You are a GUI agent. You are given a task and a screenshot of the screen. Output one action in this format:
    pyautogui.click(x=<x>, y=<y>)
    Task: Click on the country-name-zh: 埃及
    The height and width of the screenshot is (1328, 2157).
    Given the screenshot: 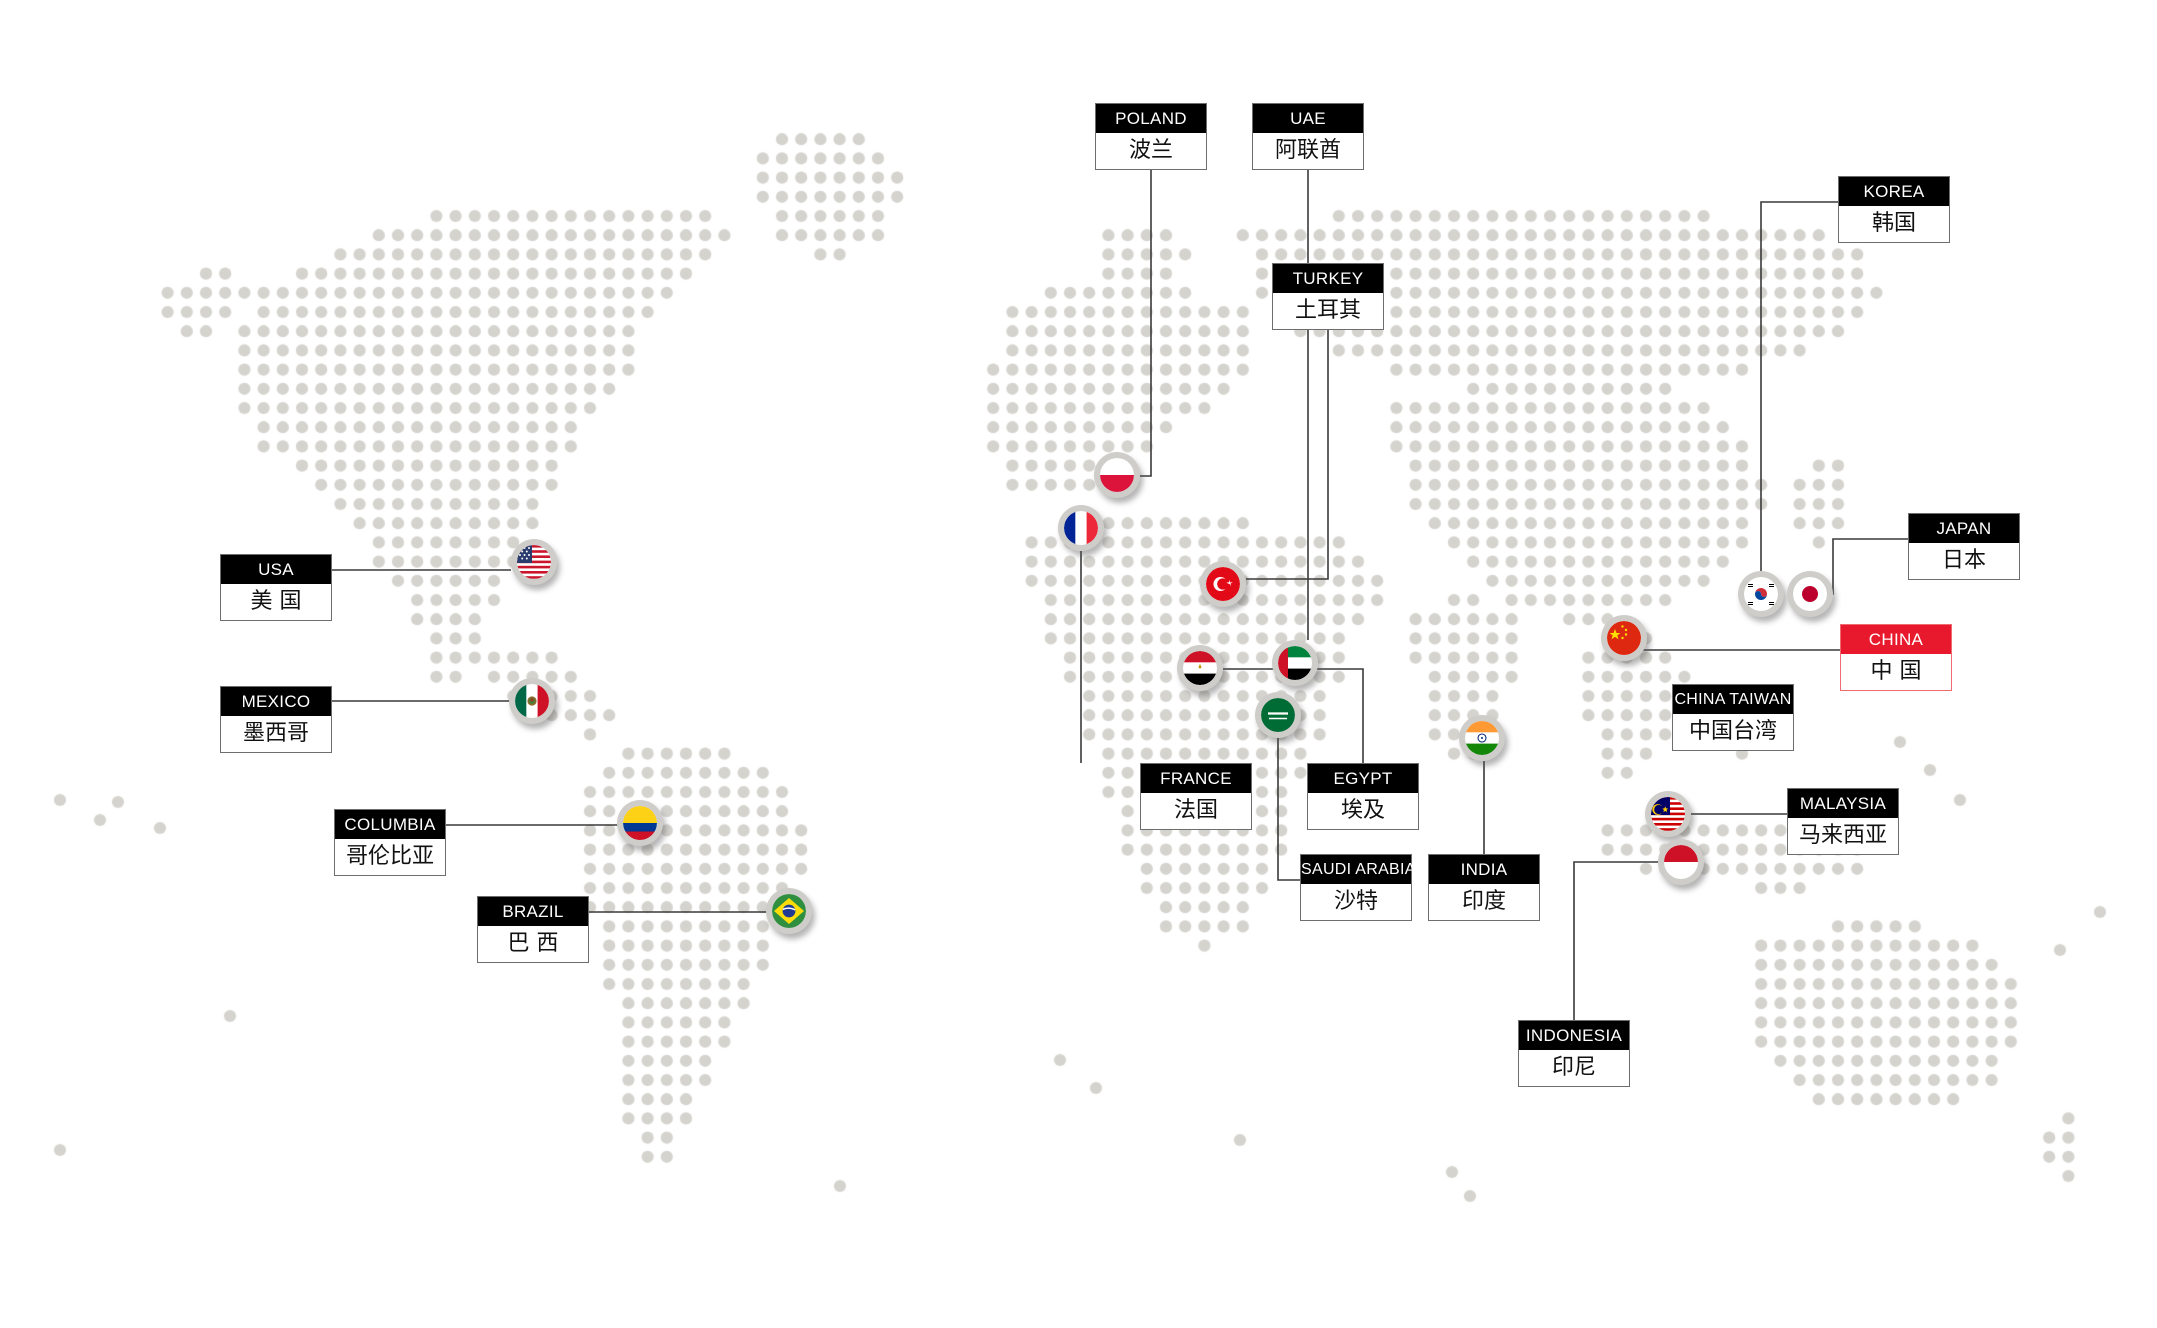 What is the action you would take?
    pyautogui.click(x=1363, y=811)
    